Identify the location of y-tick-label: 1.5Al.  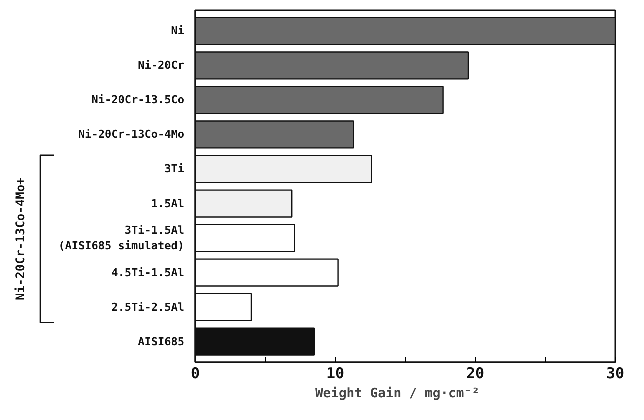
(168, 203).